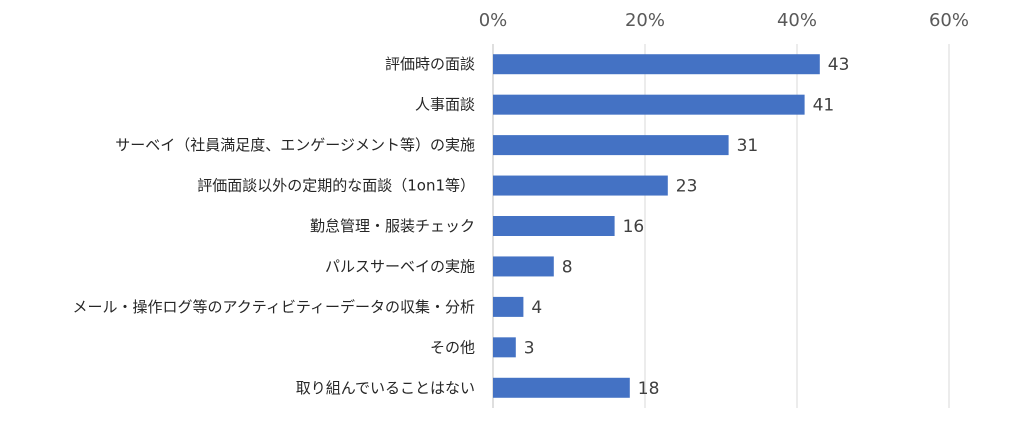 Image resolution: width=1024 pixels, height=431 pixels. Describe the element at coordinates (392, 226) in the screenshot. I see `category-label: 勤怠管理・服装チェック` at that location.